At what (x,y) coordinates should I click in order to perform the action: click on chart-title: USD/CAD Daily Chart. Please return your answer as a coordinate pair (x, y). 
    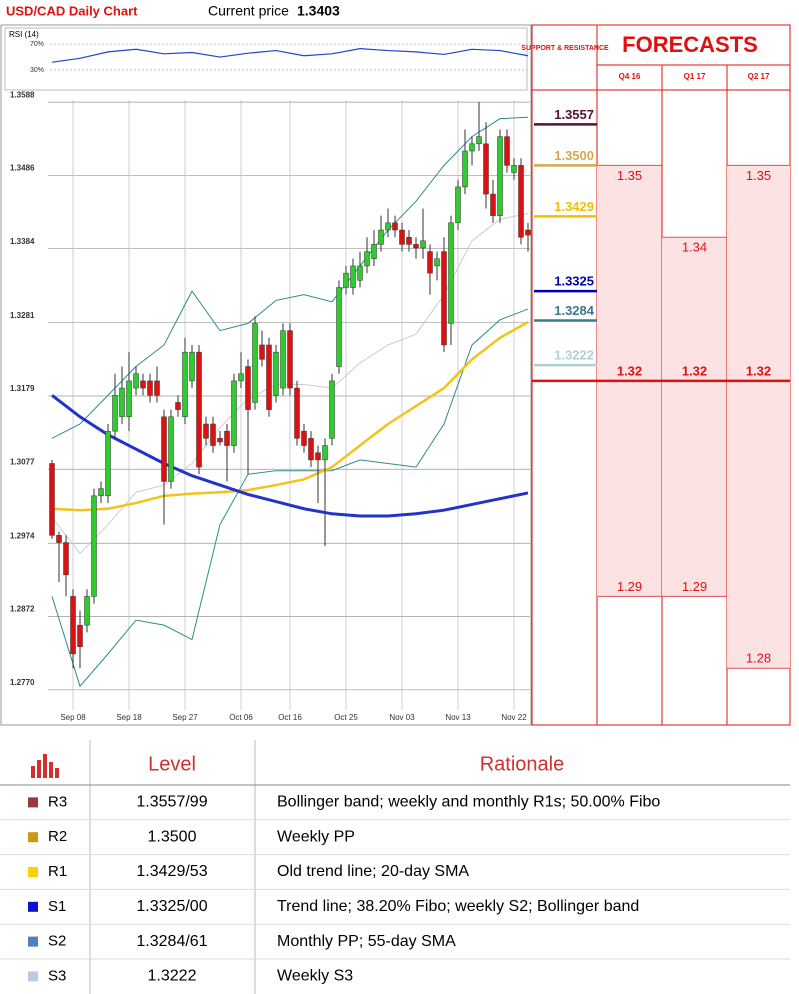
    Looking at the image, I should click on (72, 10).